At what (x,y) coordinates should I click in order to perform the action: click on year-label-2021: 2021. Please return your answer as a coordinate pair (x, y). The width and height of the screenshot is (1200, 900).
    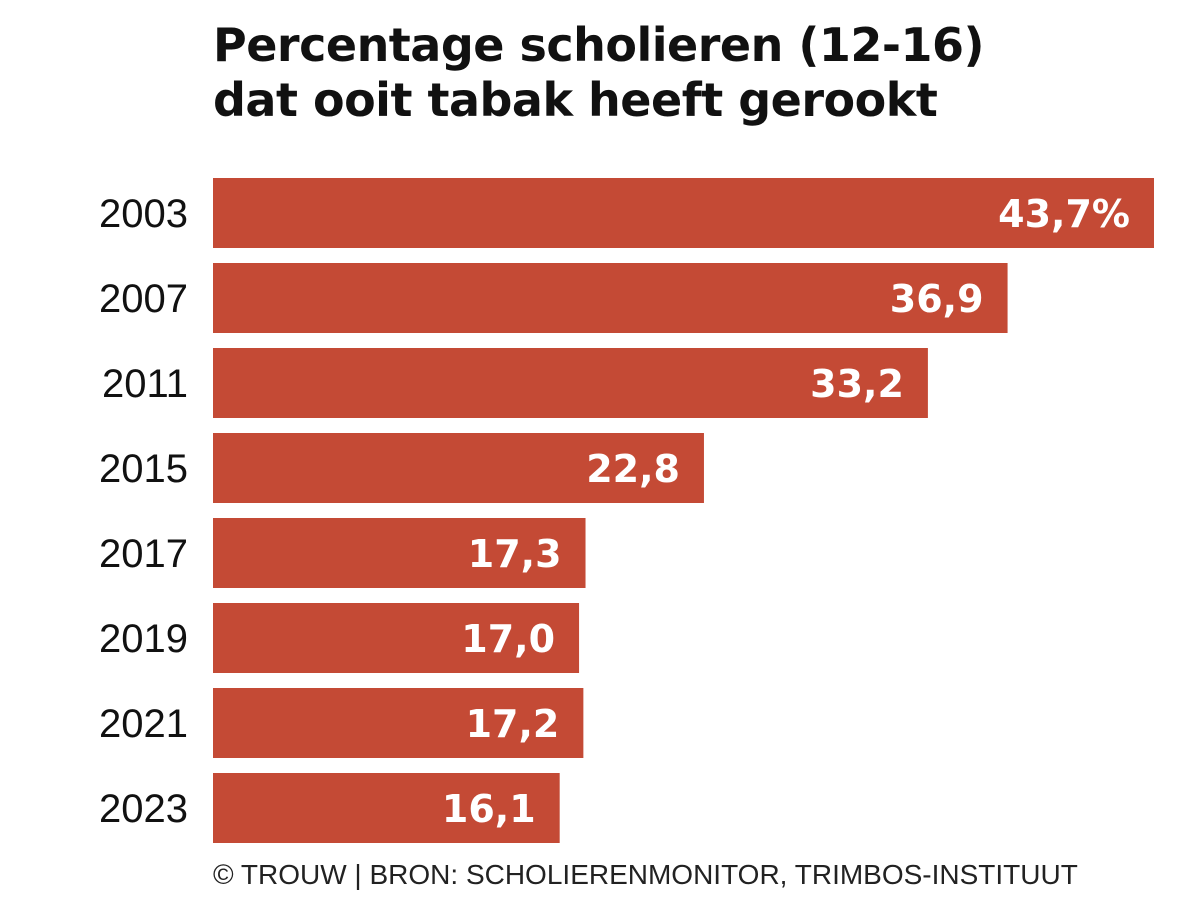
    Looking at the image, I should click on (143, 724).